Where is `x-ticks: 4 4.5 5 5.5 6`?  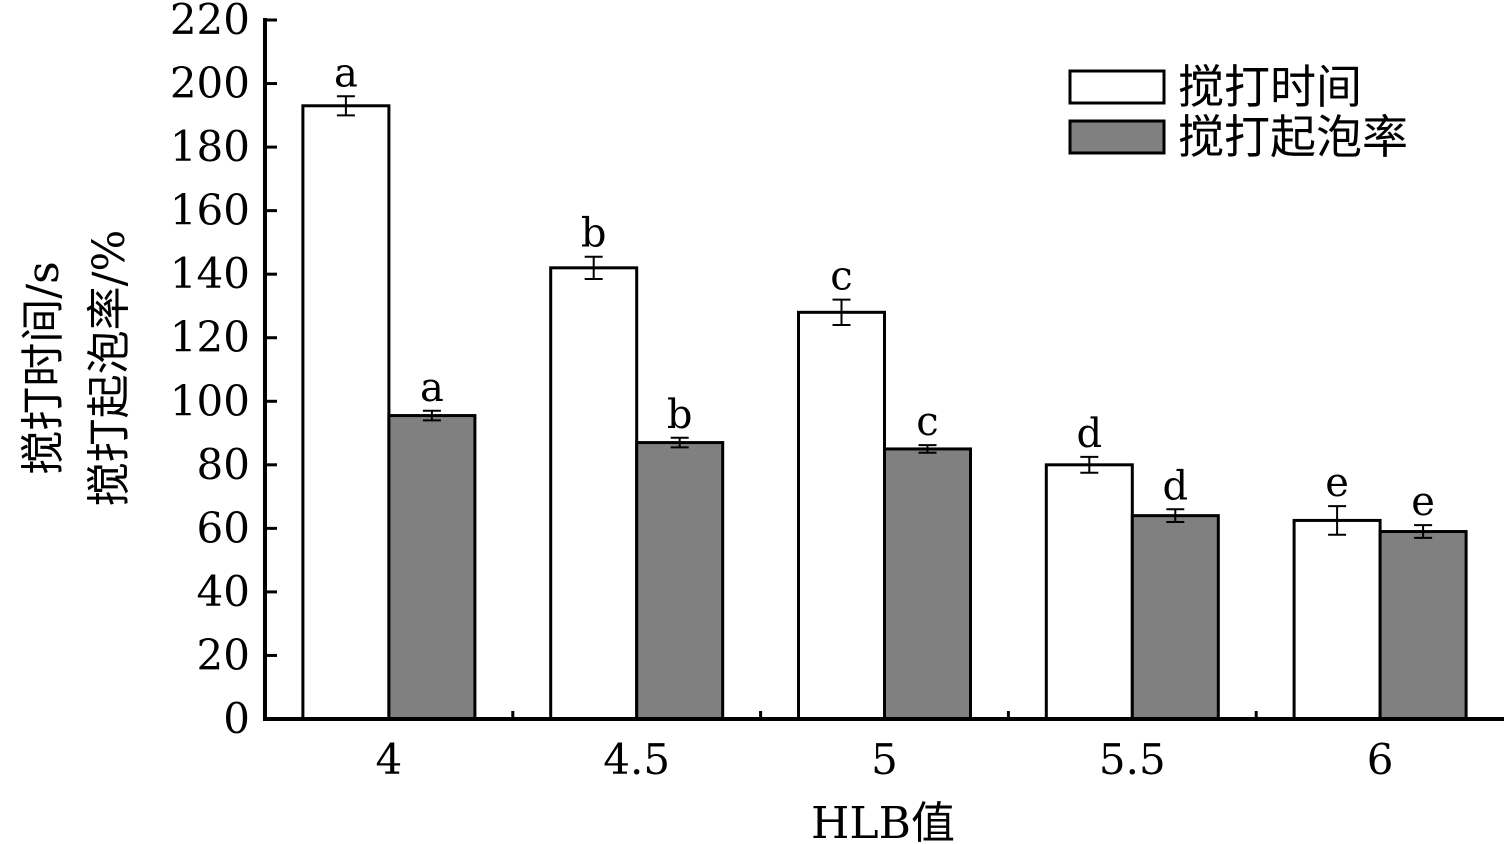
x-ticks: 4 4.5 5 5.5 6 is located at coordinates (885, 747).